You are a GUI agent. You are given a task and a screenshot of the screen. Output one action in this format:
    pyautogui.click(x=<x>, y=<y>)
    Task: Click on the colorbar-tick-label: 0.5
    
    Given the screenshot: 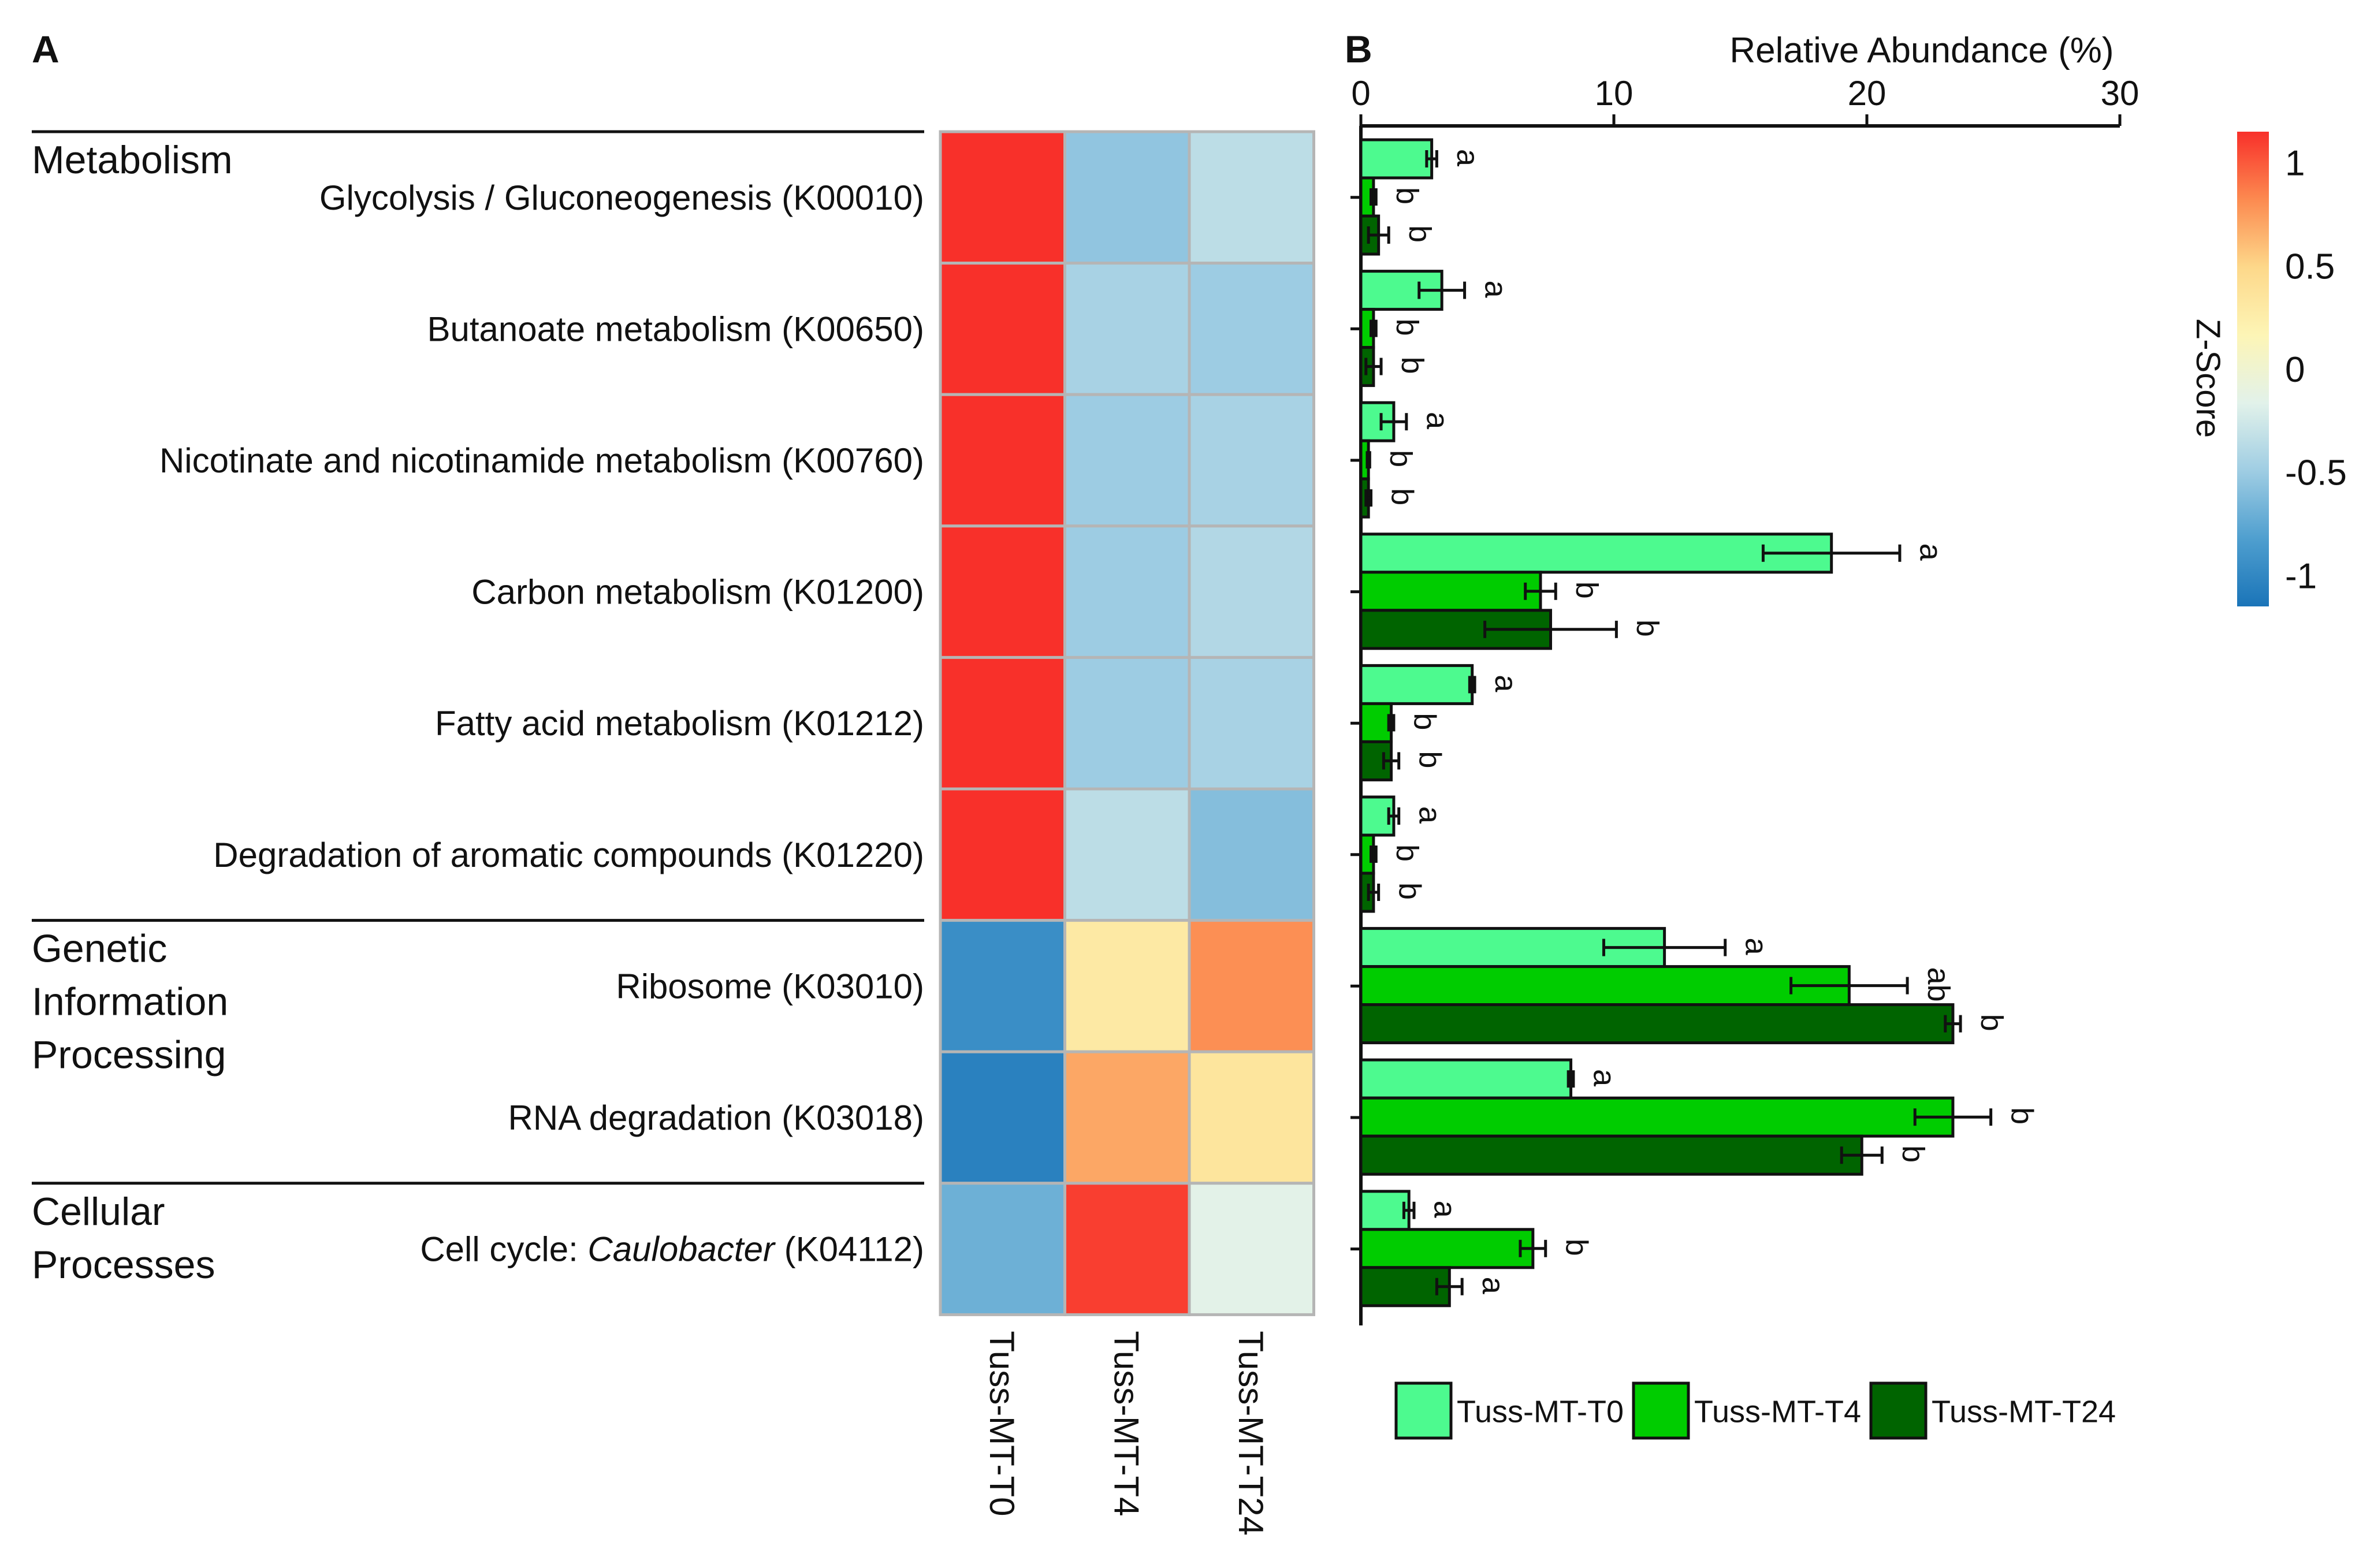 What is the action you would take?
    pyautogui.click(x=2310, y=266)
    